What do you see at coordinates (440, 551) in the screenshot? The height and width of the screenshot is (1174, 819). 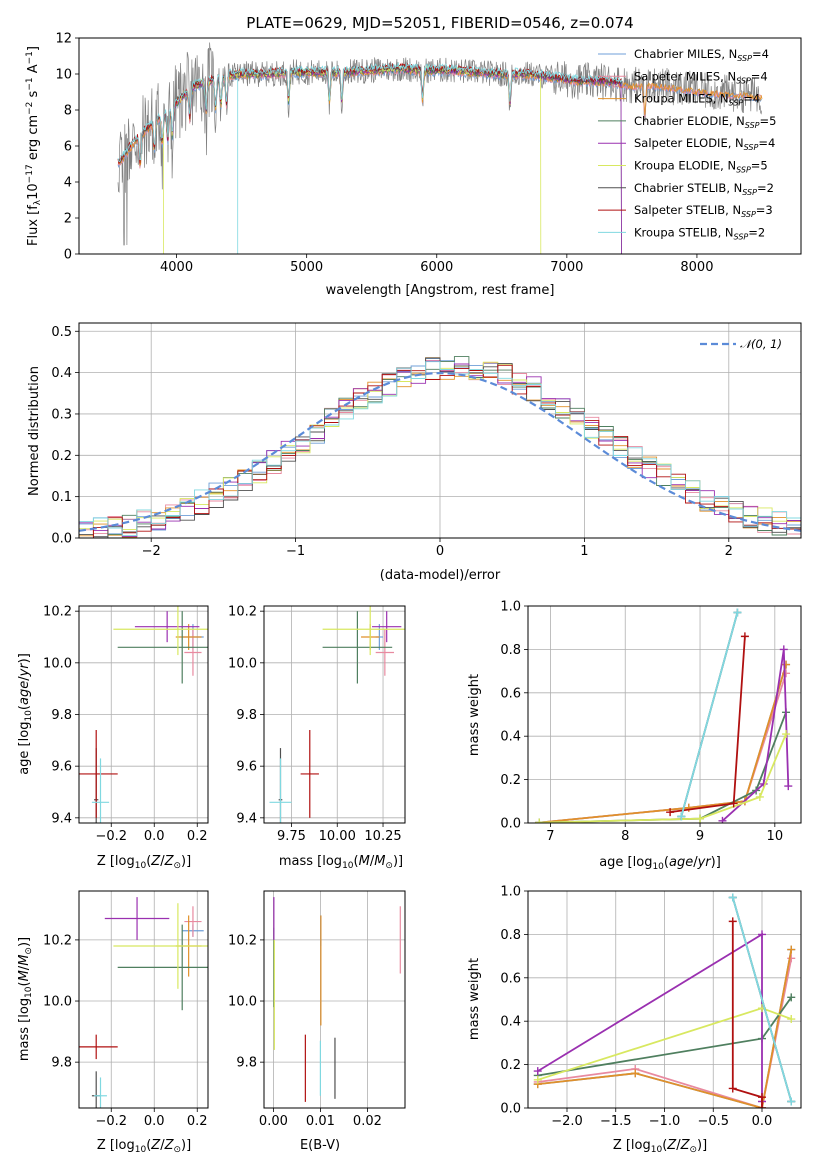 I see `x-tick-label: 0` at bounding box center [440, 551].